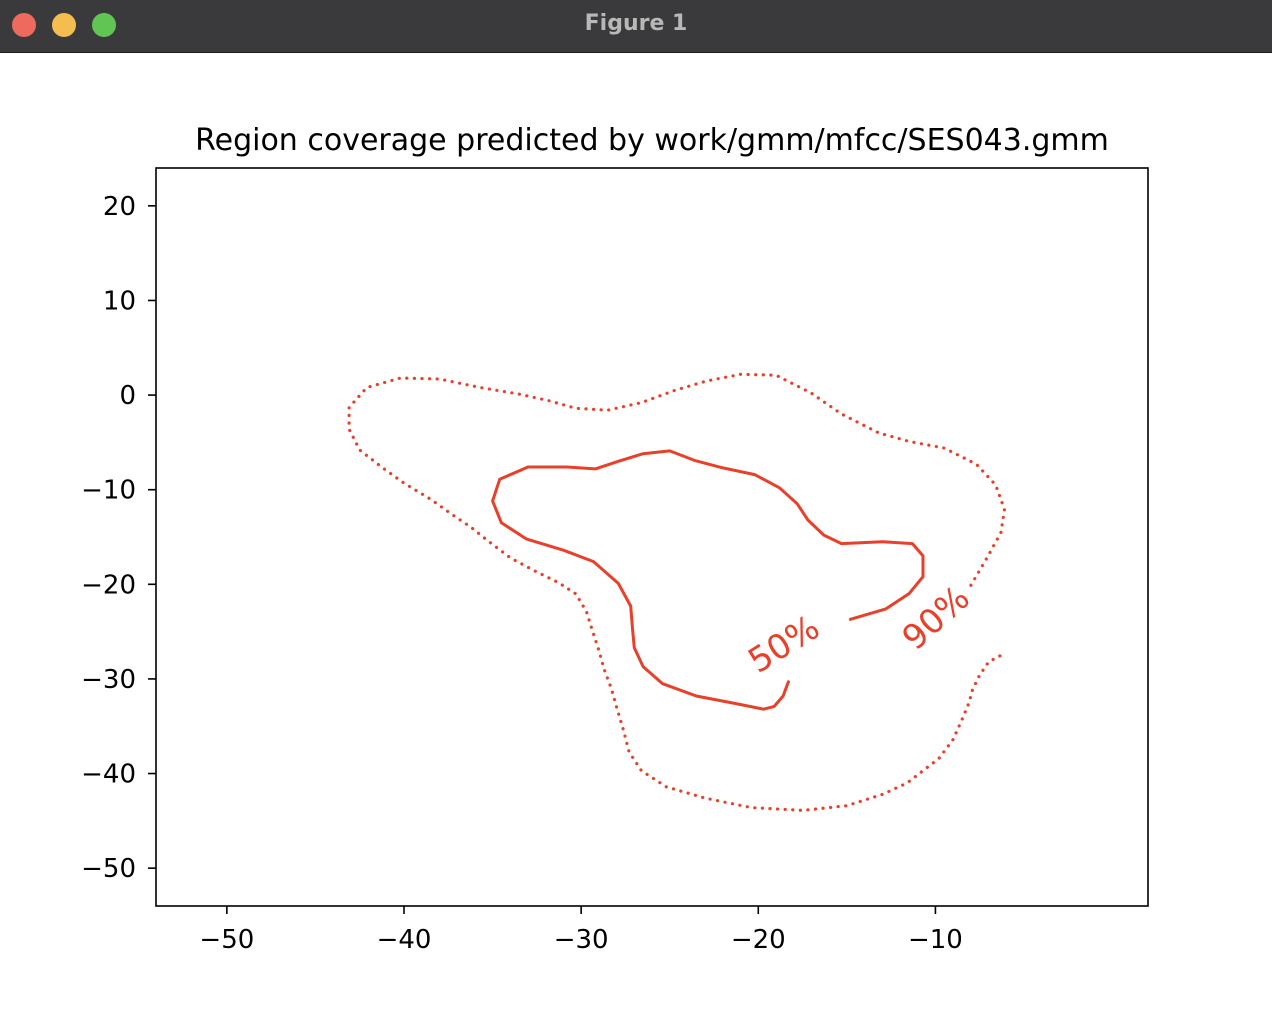  Describe the element at coordinates (108, 680) in the screenshot. I see `y-tick-label: −30` at that location.